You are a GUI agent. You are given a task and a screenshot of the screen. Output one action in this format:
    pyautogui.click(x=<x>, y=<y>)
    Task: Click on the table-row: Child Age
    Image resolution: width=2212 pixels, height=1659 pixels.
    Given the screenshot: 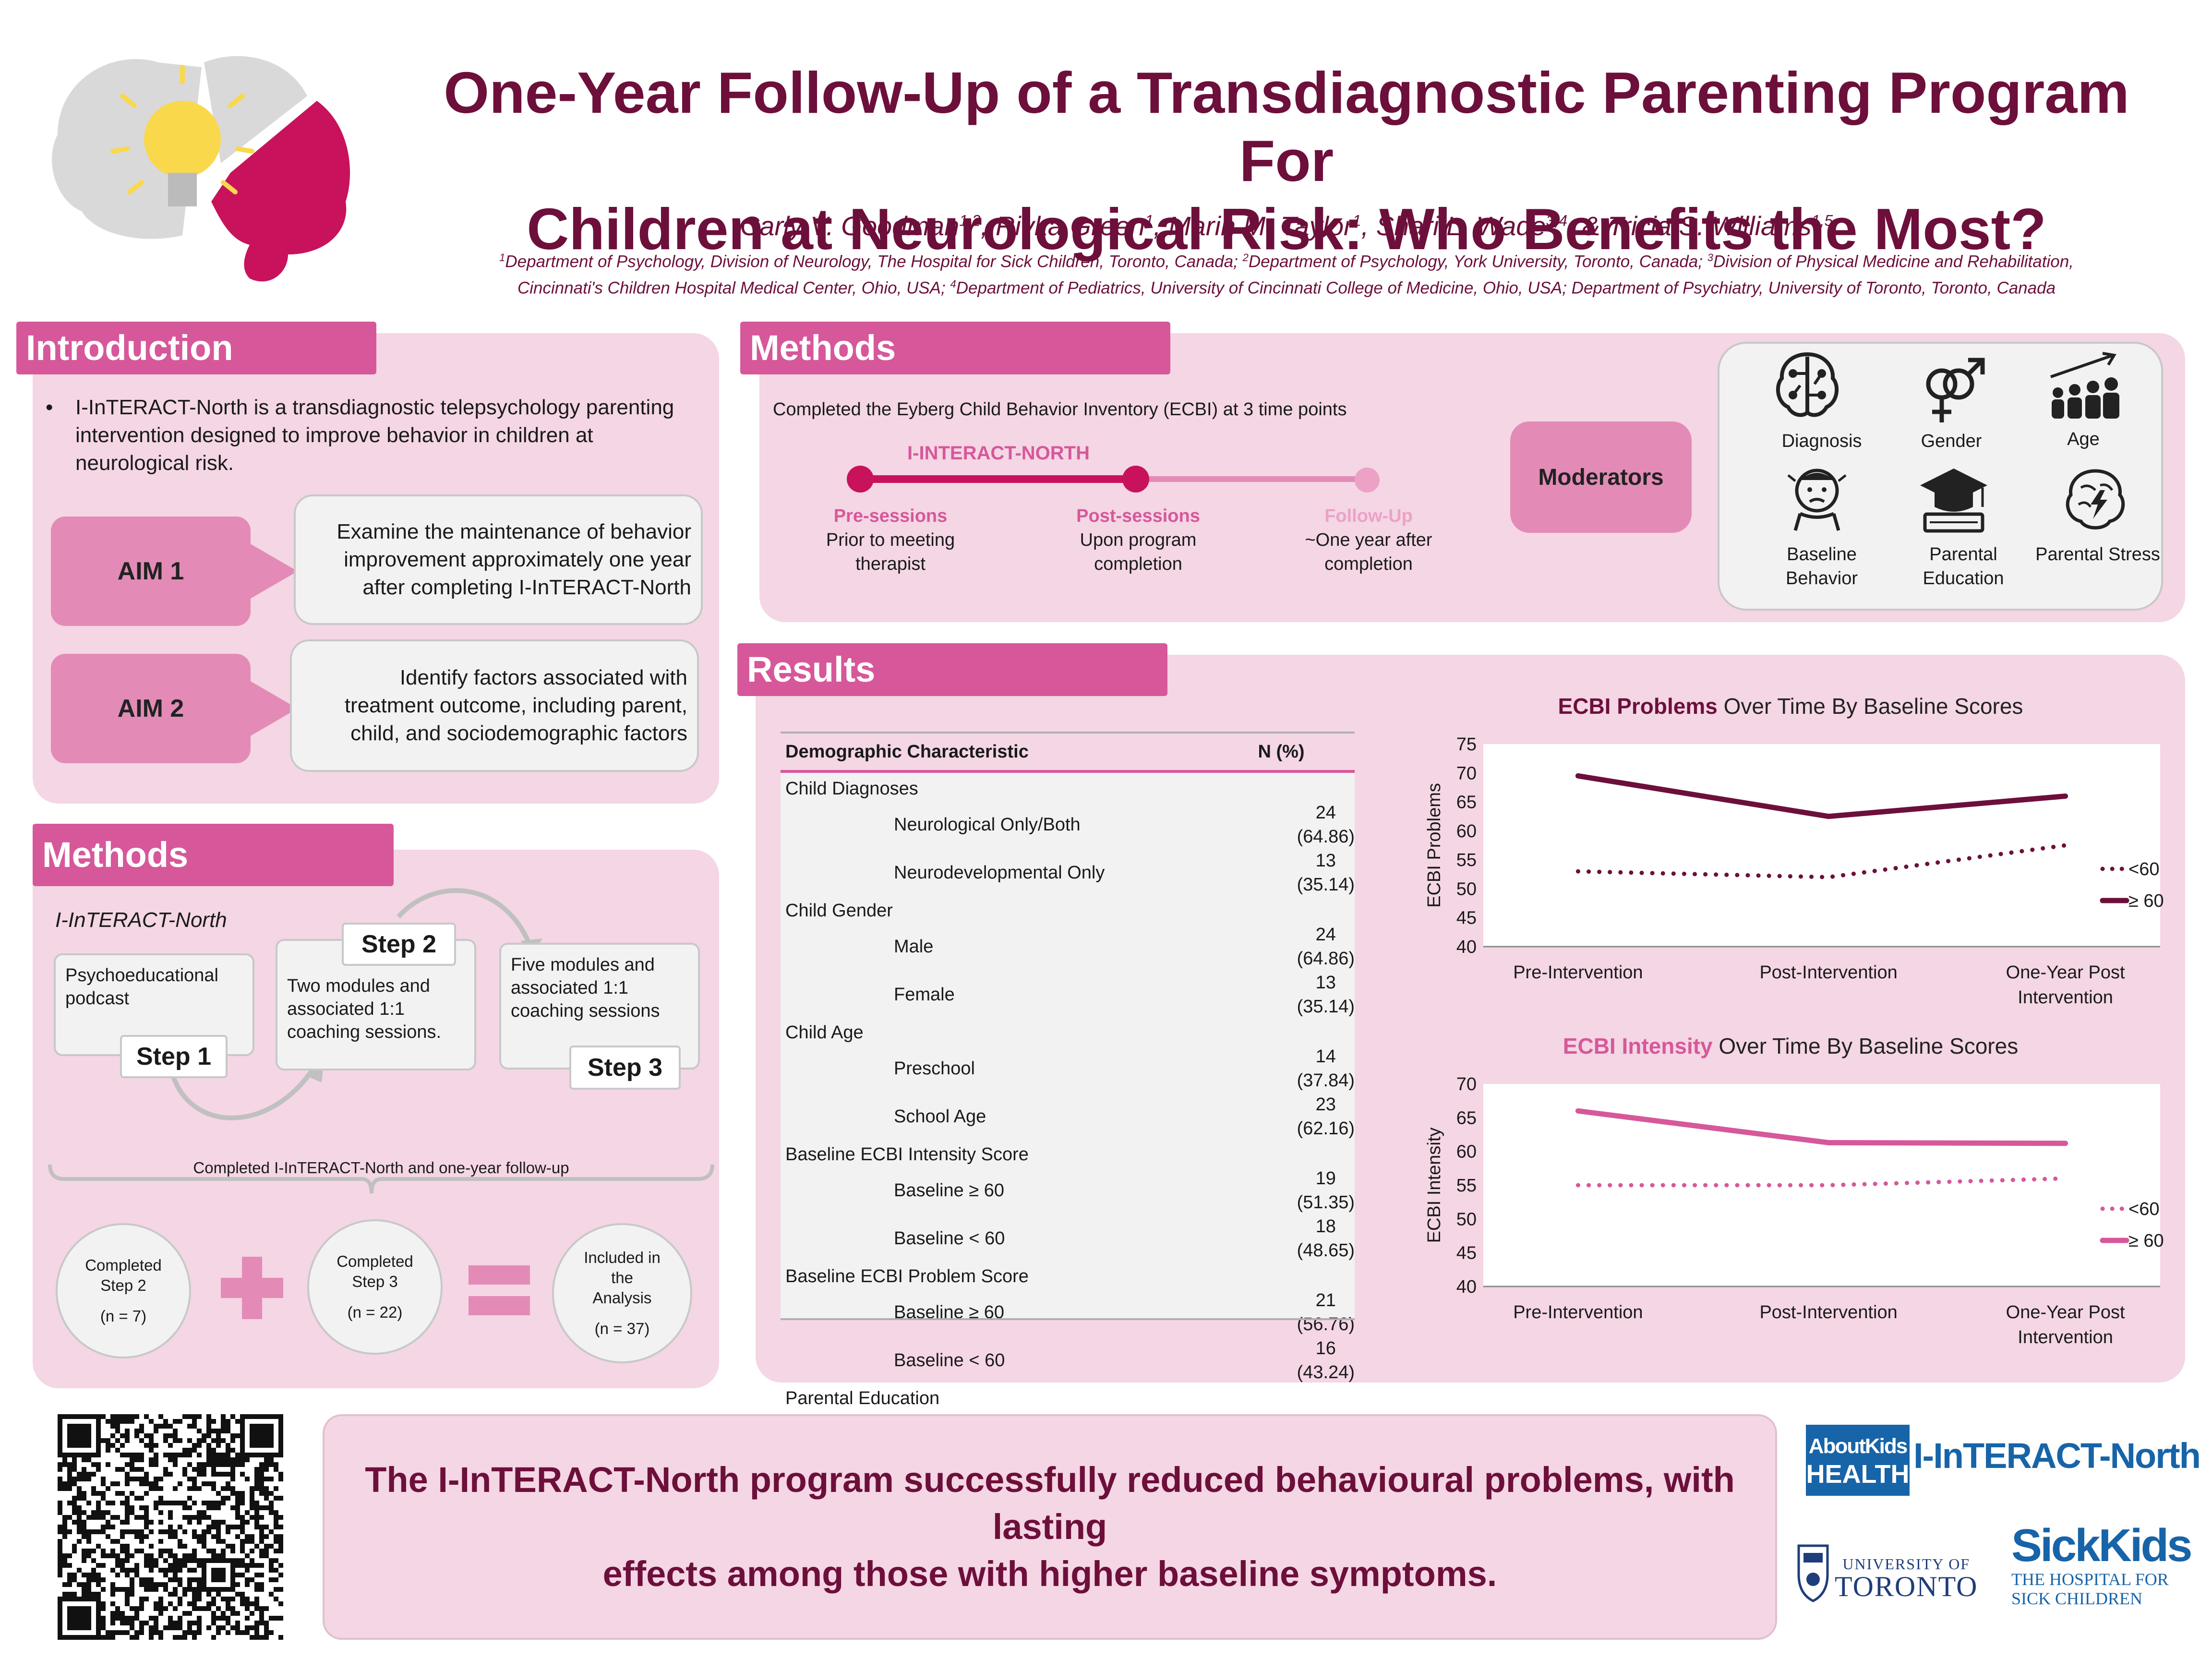 What is the action you would take?
    pyautogui.click(x=1068, y=1032)
    